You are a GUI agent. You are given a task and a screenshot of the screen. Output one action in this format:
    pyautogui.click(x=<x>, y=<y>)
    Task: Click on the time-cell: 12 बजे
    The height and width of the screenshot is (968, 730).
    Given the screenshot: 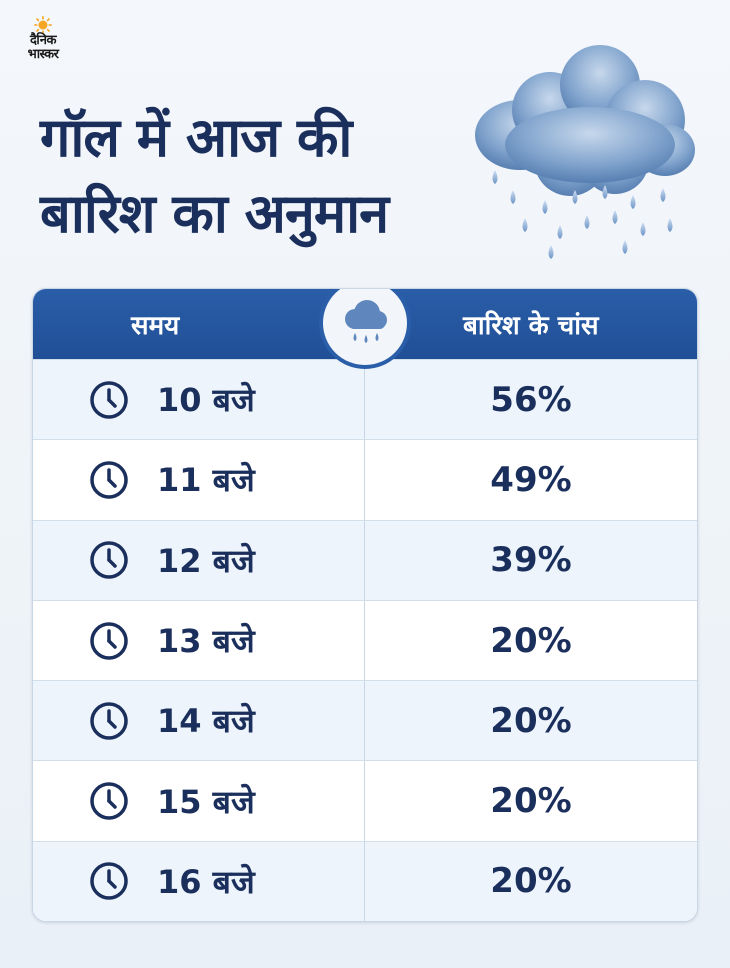 What is the action you would take?
    pyautogui.click(x=199, y=560)
    